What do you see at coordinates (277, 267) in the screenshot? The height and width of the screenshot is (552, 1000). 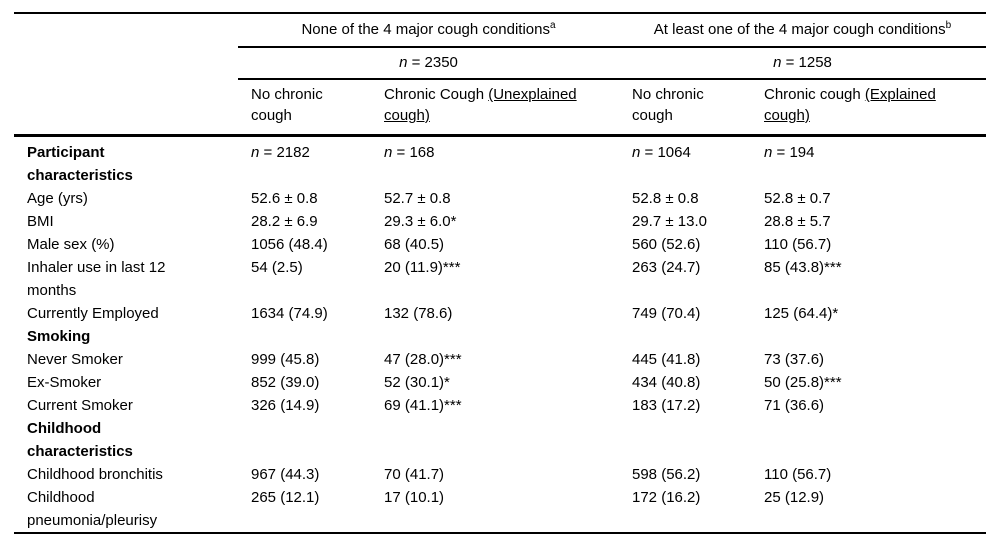 I see `cell: 54 (2.5)` at bounding box center [277, 267].